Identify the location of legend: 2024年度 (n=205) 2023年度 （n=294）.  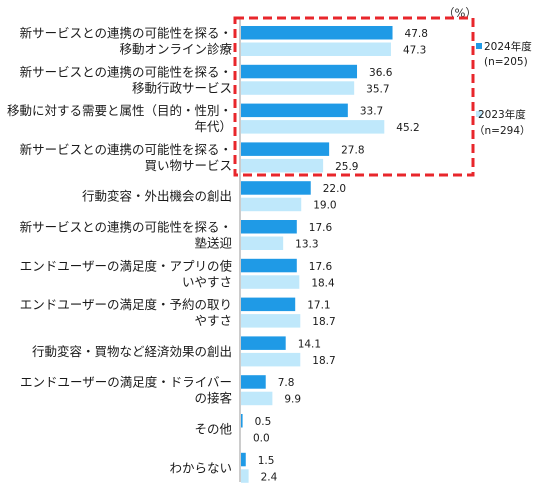
(503, 88).